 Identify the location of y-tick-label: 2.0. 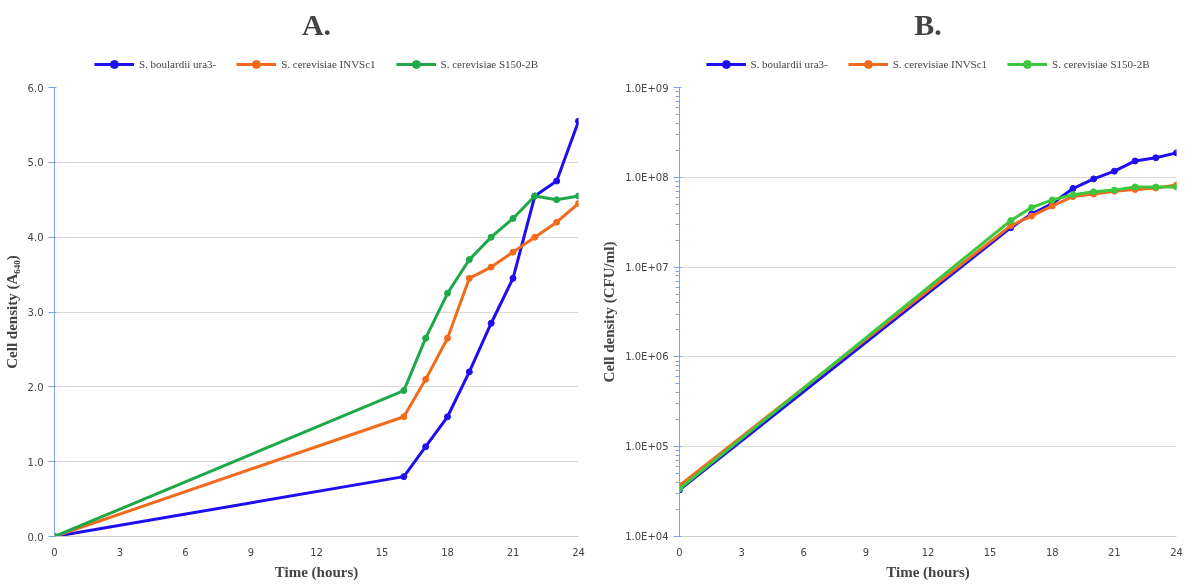
(35, 387).